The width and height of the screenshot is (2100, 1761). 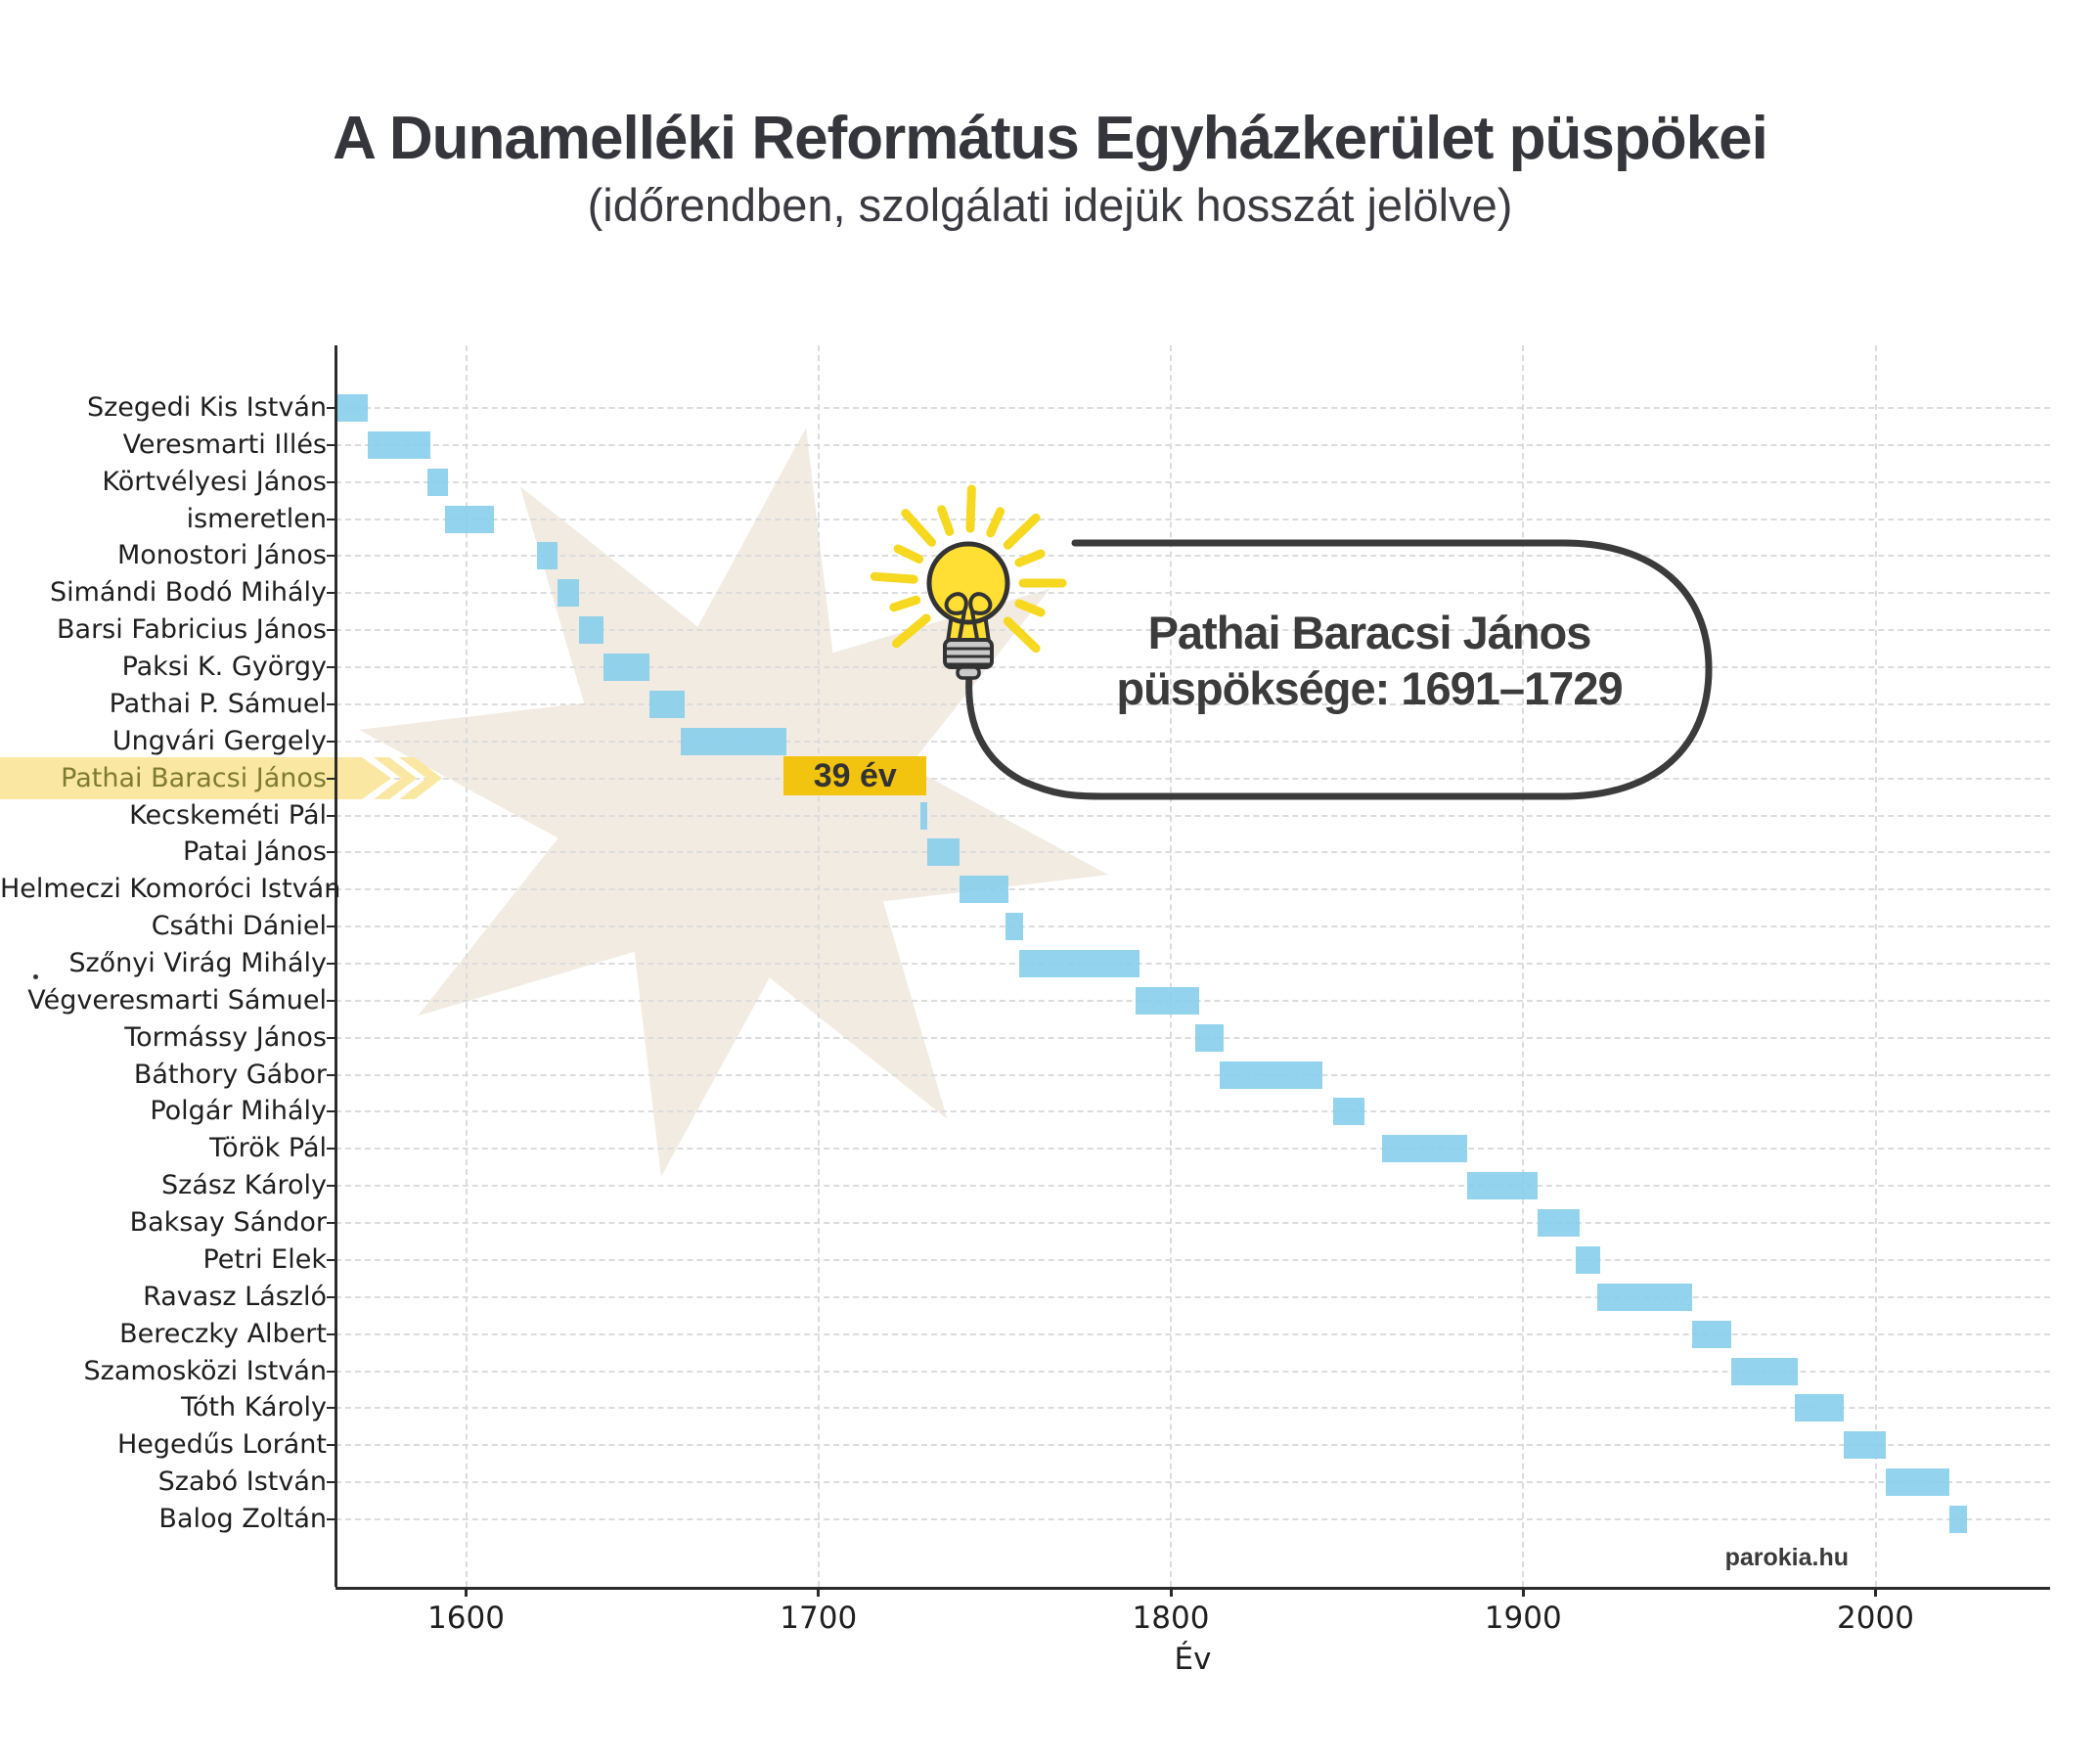 I want to click on y-axis-label: Végveresmarti Sámuel, so click(x=177, y=1000).